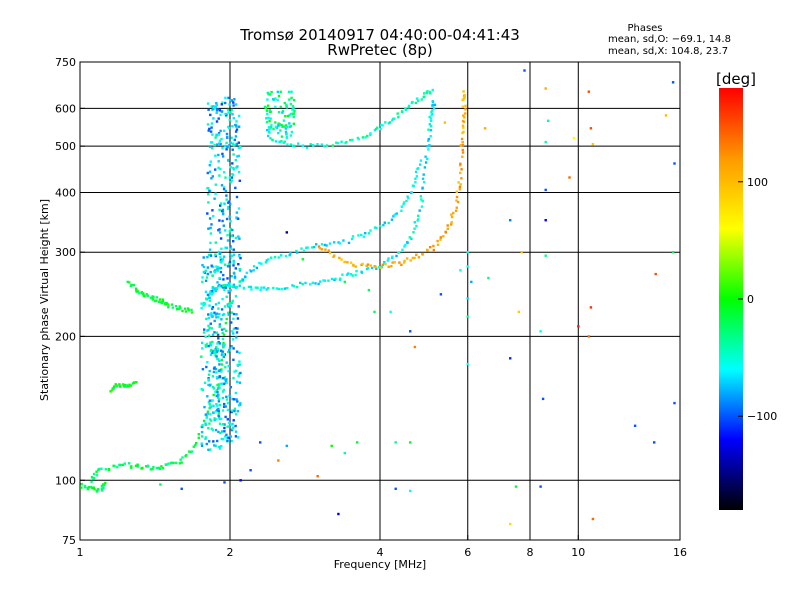 This screenshot has width=800, height=600. Describe the element at coordinates (530, 552) in the screenshot. I see `x-tick-label: 8` at that location.